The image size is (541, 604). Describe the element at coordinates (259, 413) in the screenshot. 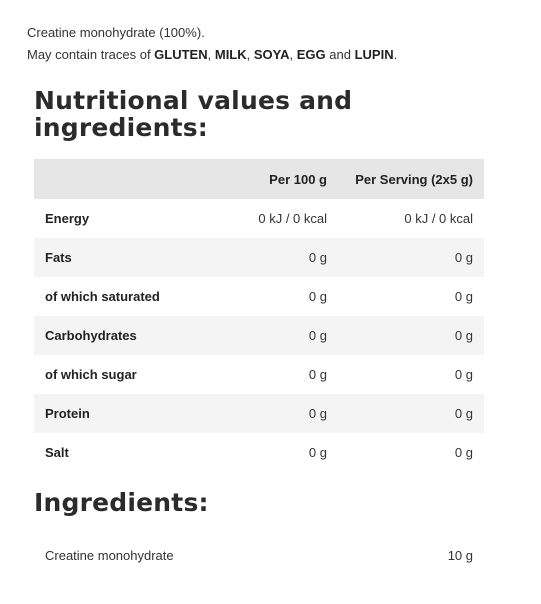

I see `table-row: Protein 0 g 0 g` at that location.